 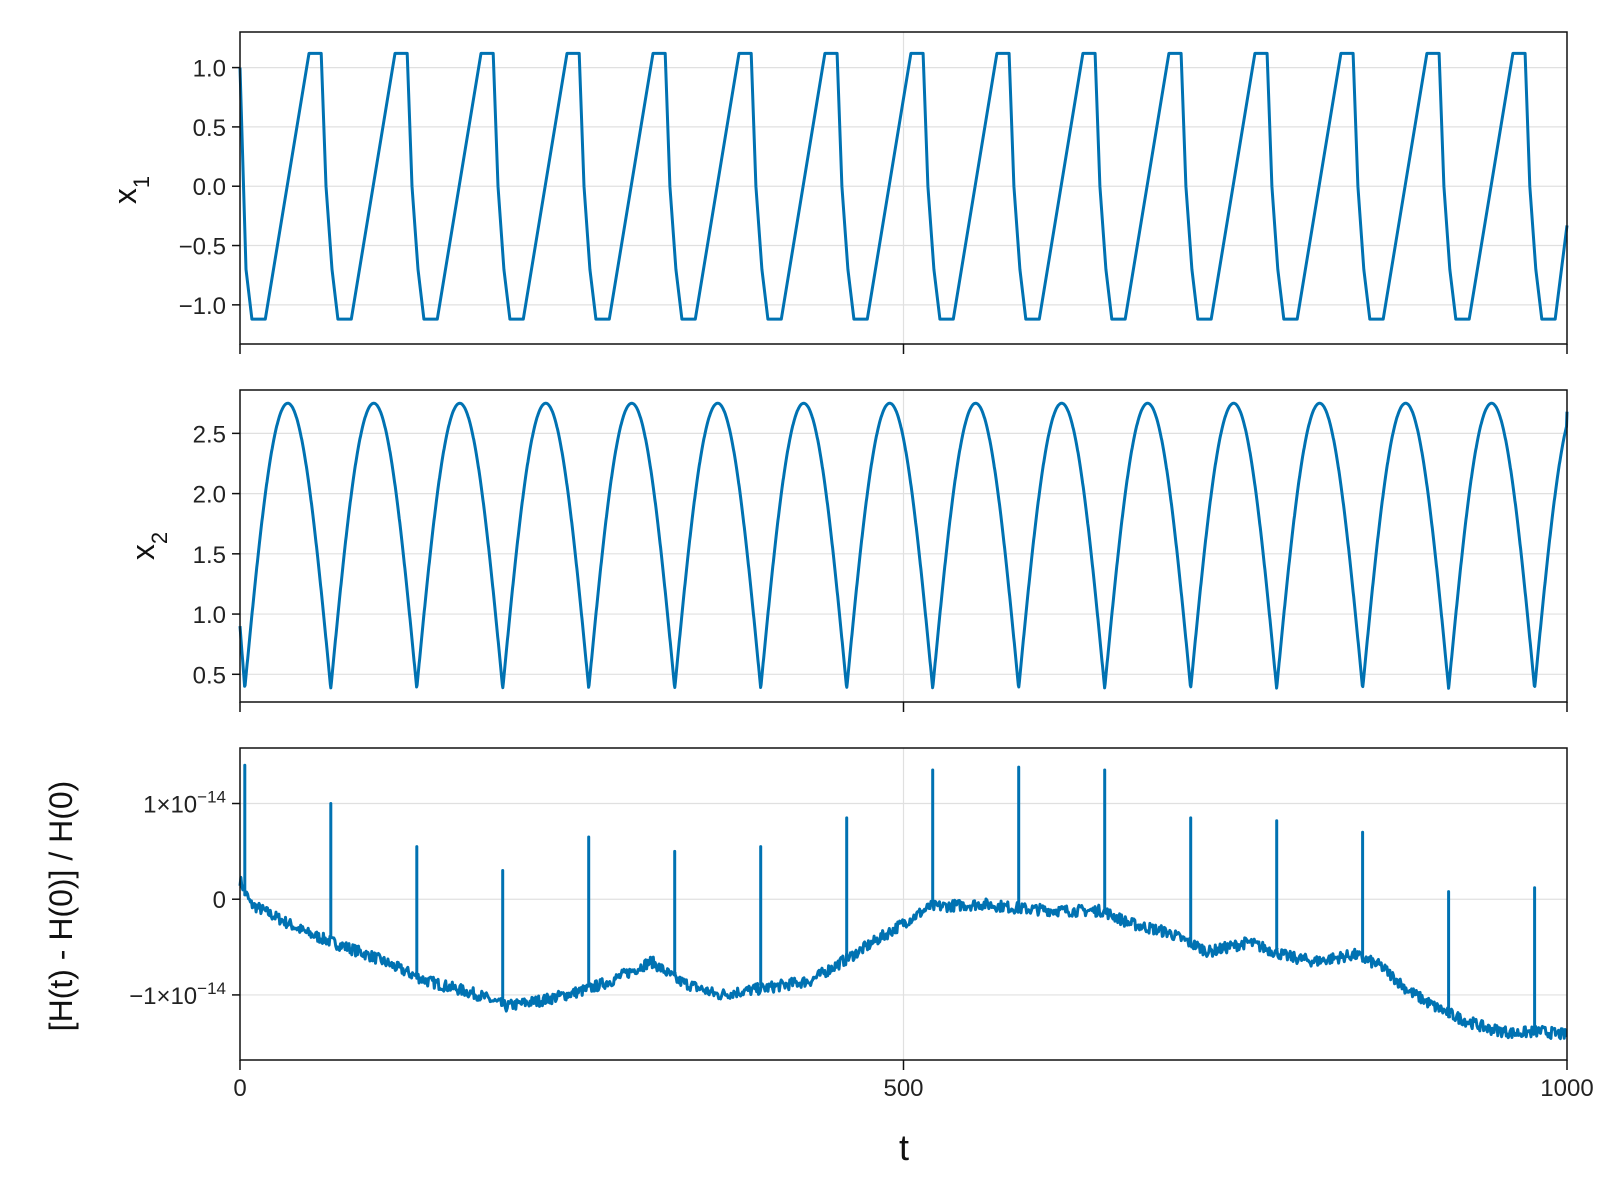 I want to click on y-tick-label: 0.0, so click(x=209, y=187).